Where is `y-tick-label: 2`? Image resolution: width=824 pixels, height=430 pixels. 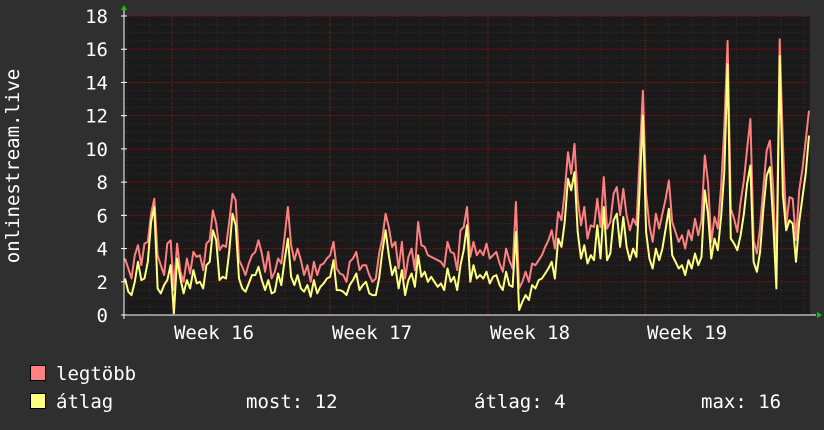 y-tick-label: 2 is located at coordinates (102, 283).